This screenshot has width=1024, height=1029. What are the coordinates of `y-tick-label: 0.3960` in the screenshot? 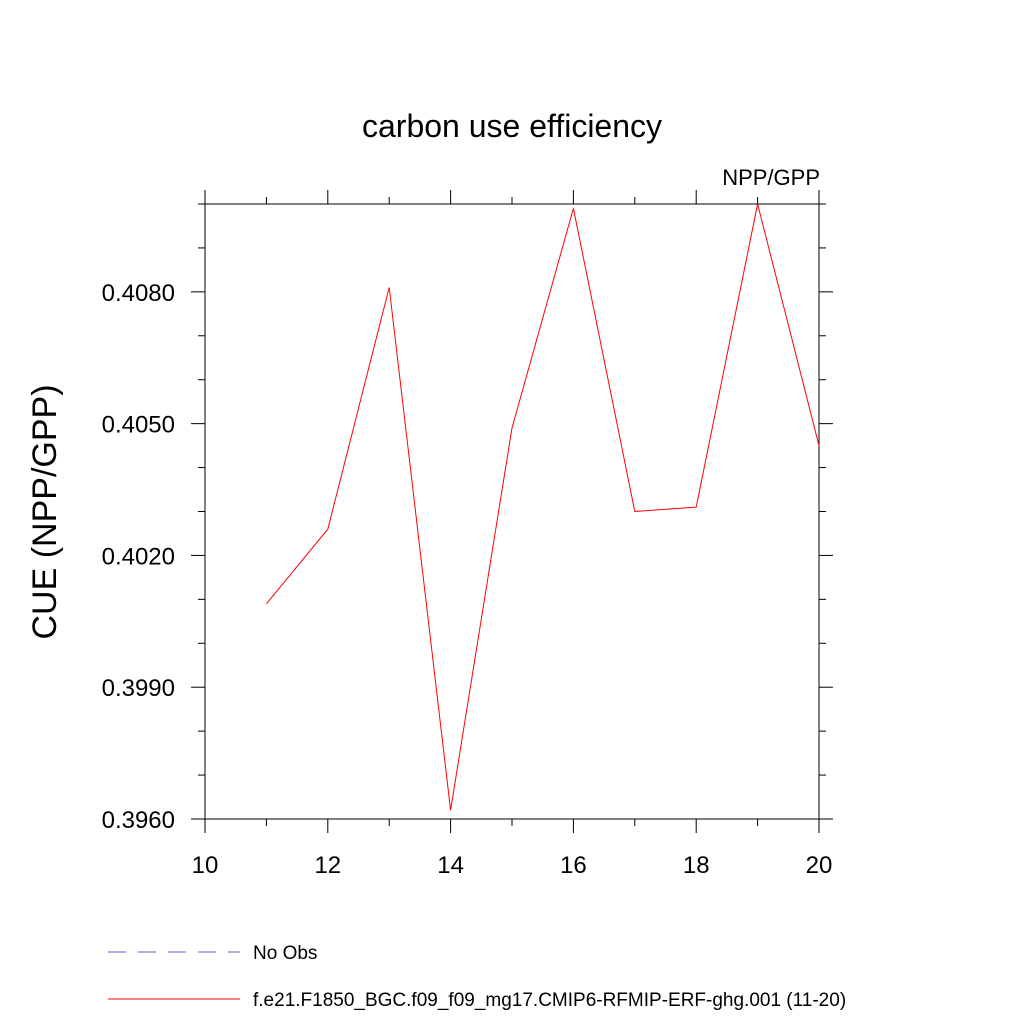 It's located at (138, 820).